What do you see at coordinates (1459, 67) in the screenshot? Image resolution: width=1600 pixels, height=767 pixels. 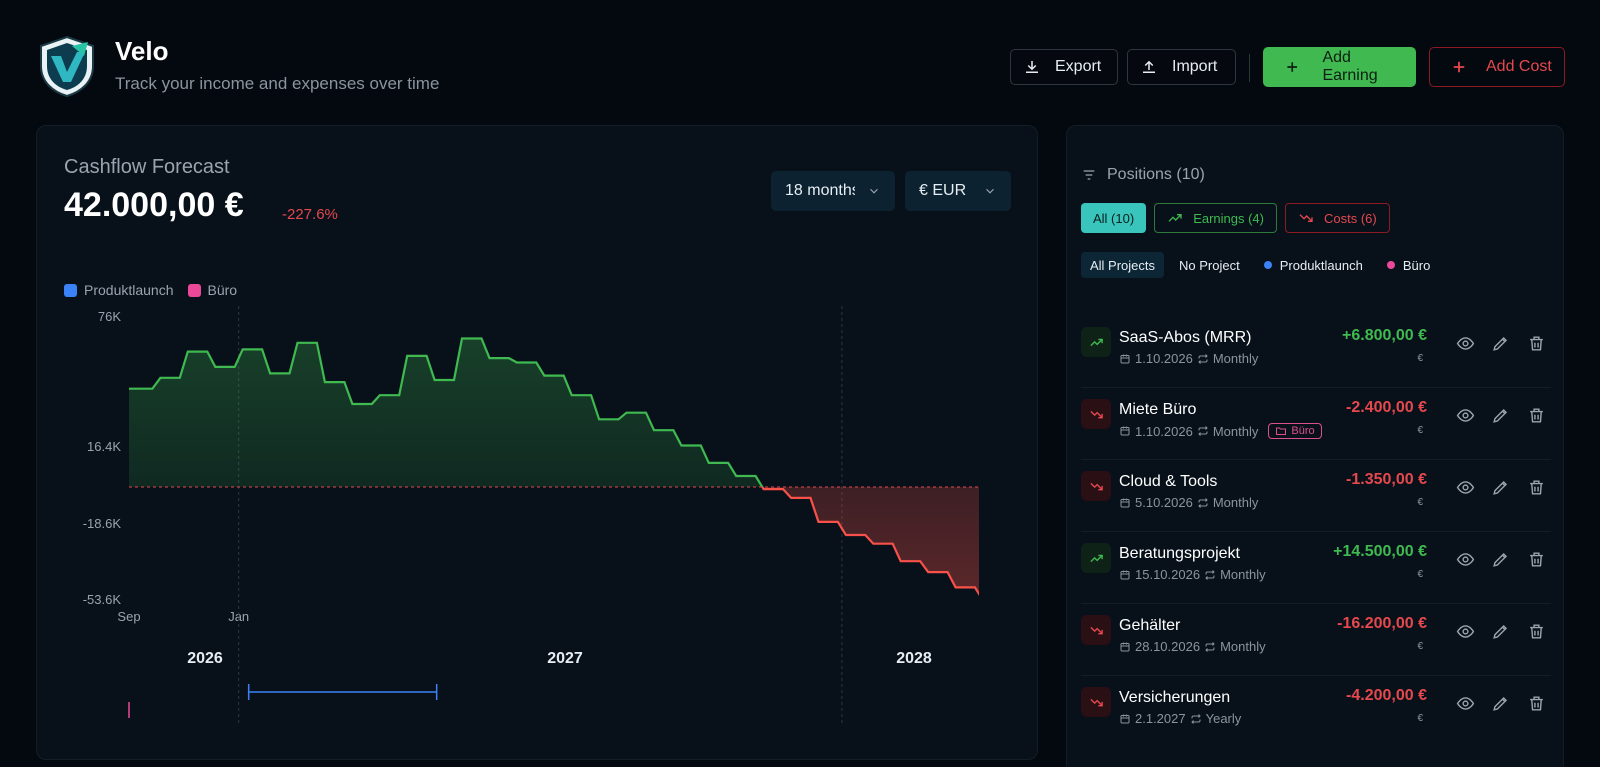 I see `plus-icon` at bounding box center [1459, 67].